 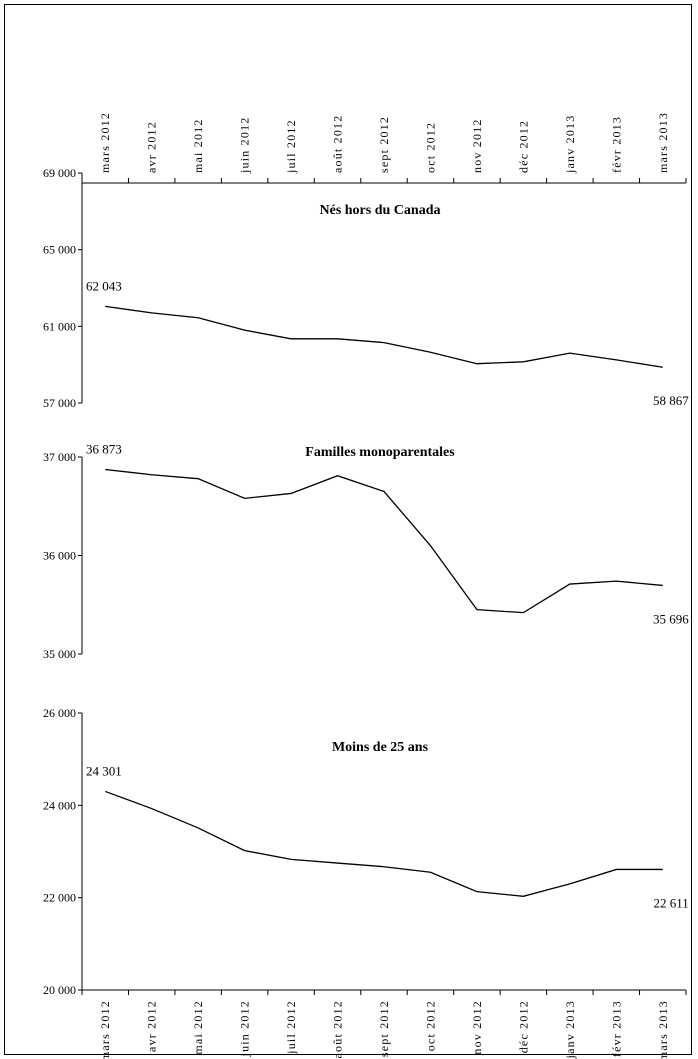 I want to click on panel-born-outside-y-tick-label: 65 000, so click(x=59, y=250).